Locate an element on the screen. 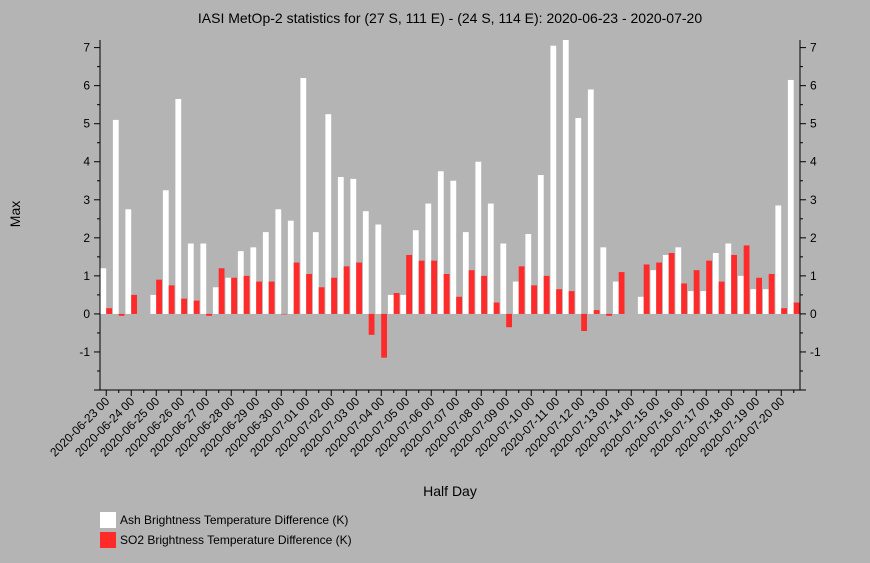 The image size is (870, 563). y-tick-label-left: 2 is located at coordinates (86, 238).